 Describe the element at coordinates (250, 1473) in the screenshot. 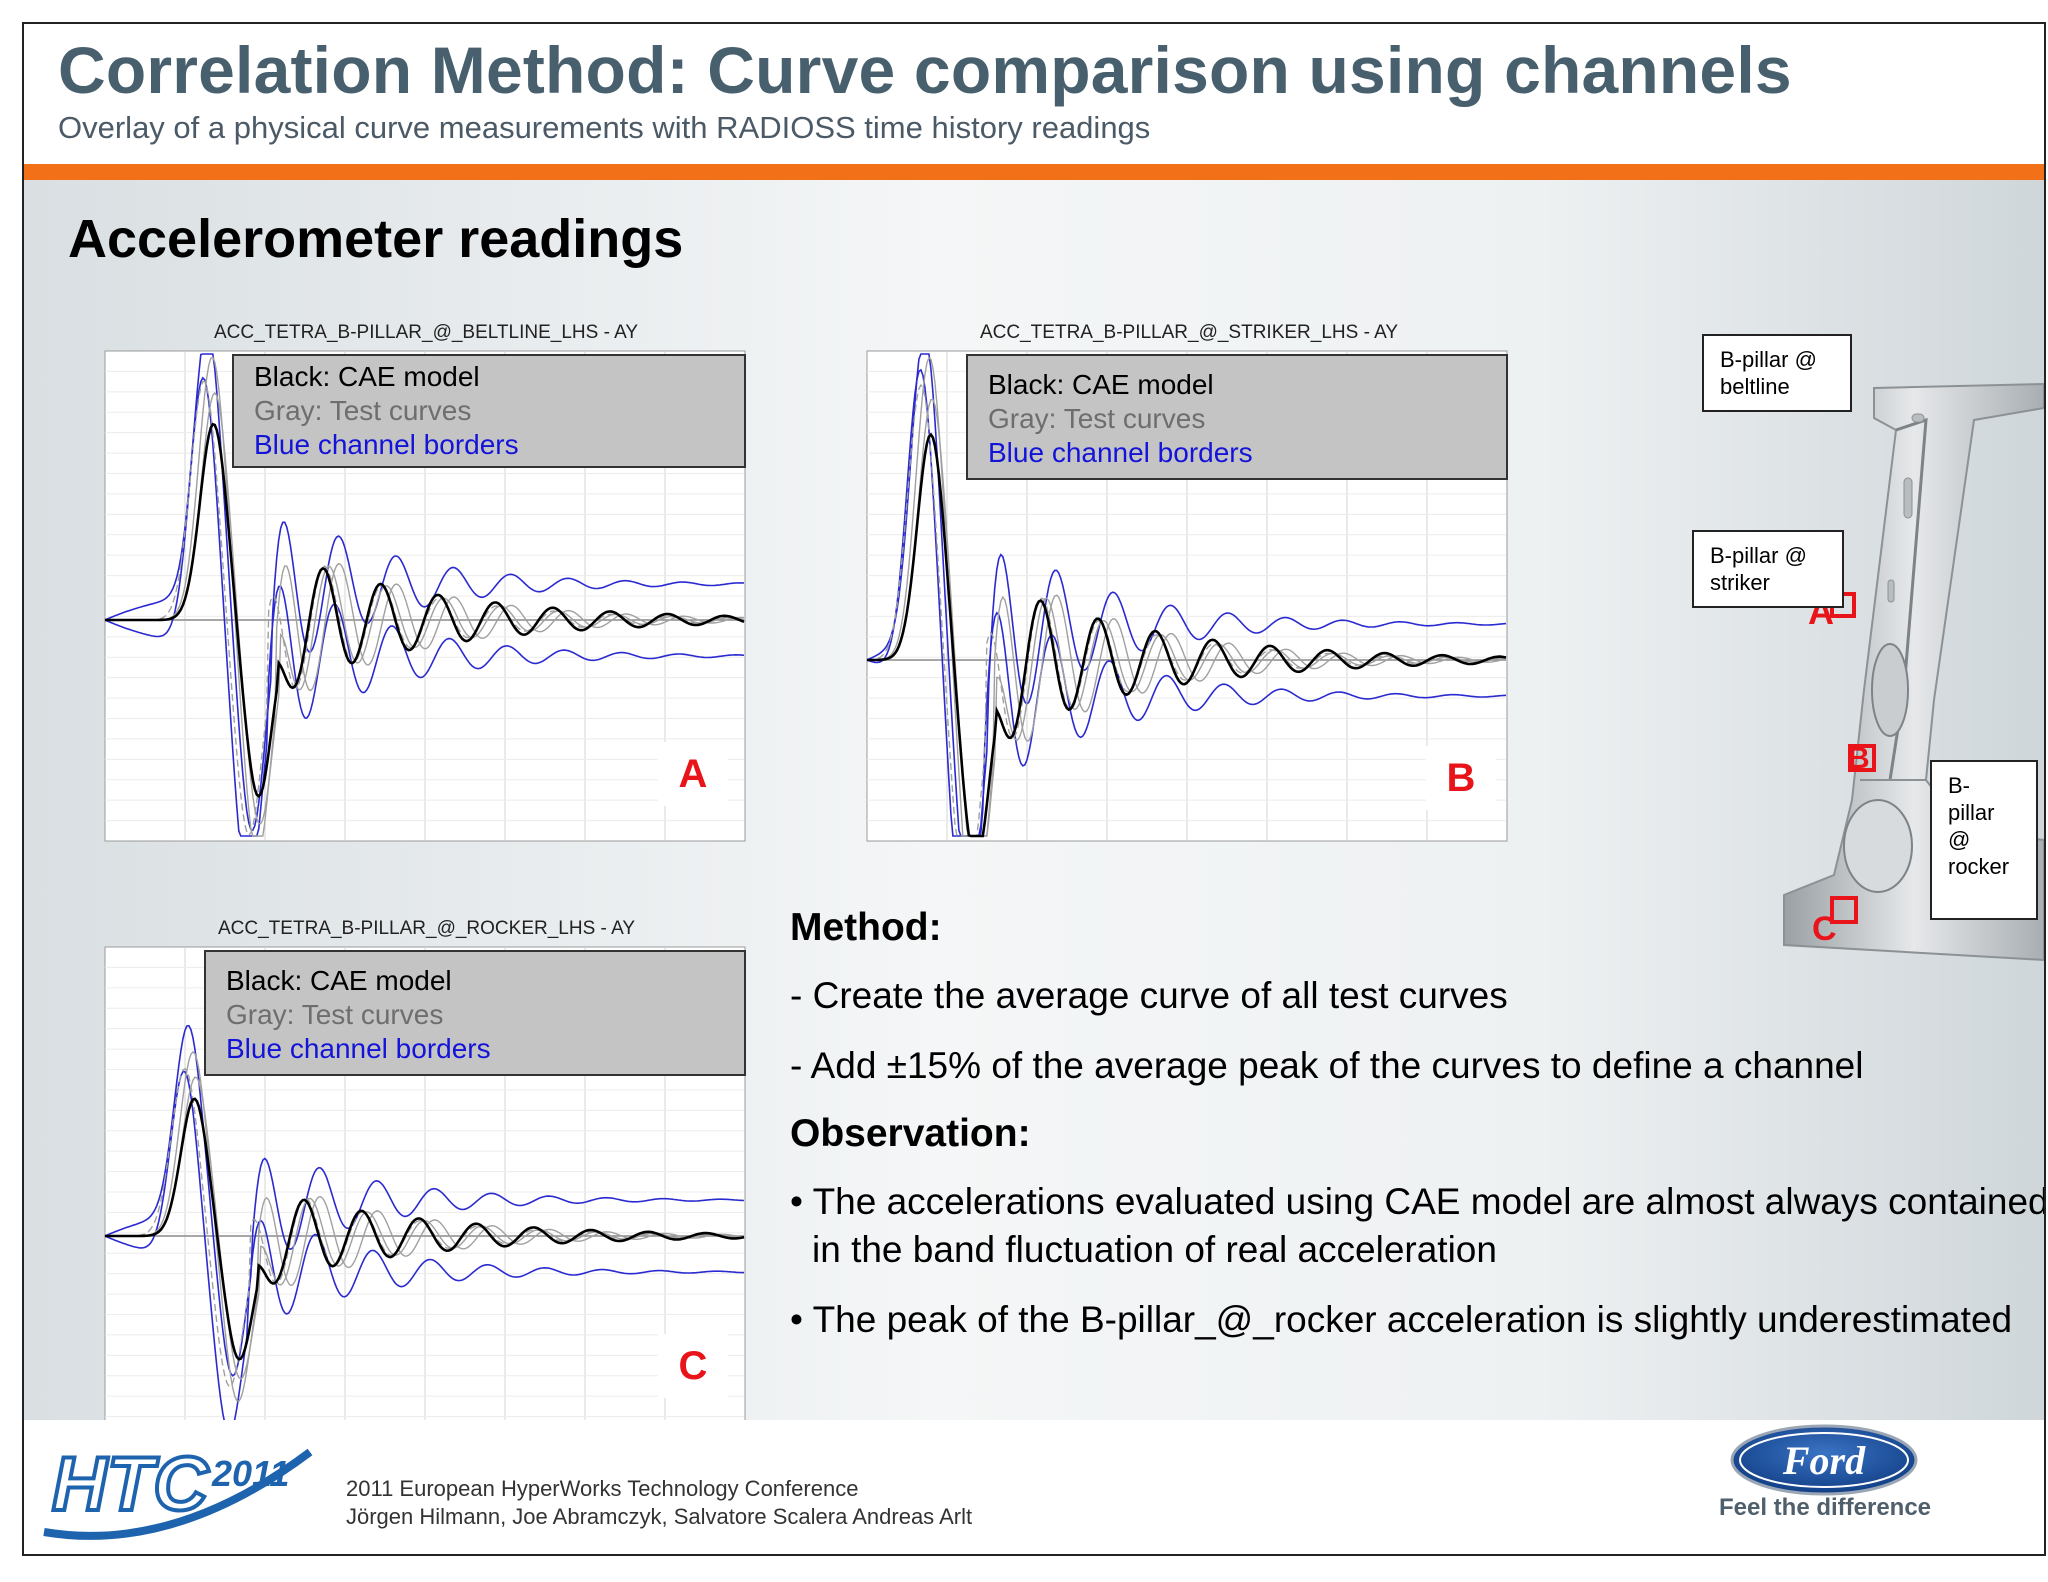

I see `htc-logo-year: 2011` at that location.